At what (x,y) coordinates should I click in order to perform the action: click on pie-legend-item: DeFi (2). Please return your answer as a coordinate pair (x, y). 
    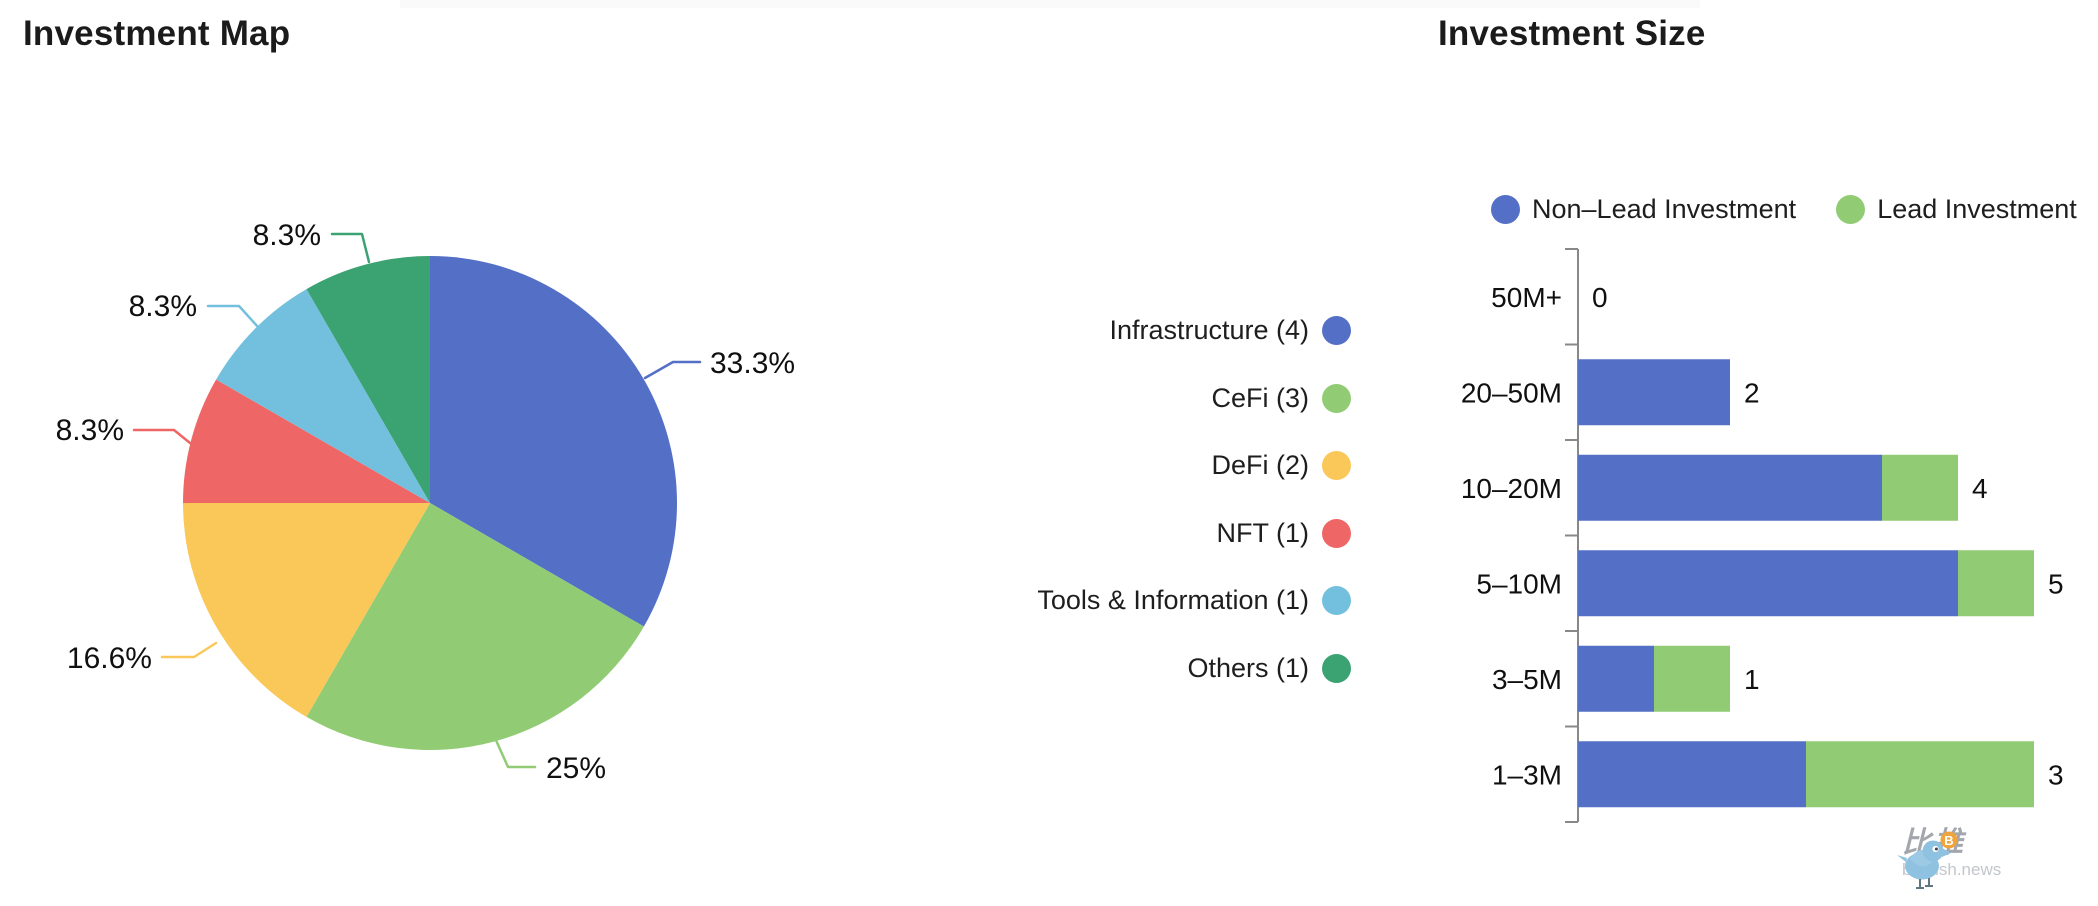
    Looking at the image, I should click on (1055, 466).